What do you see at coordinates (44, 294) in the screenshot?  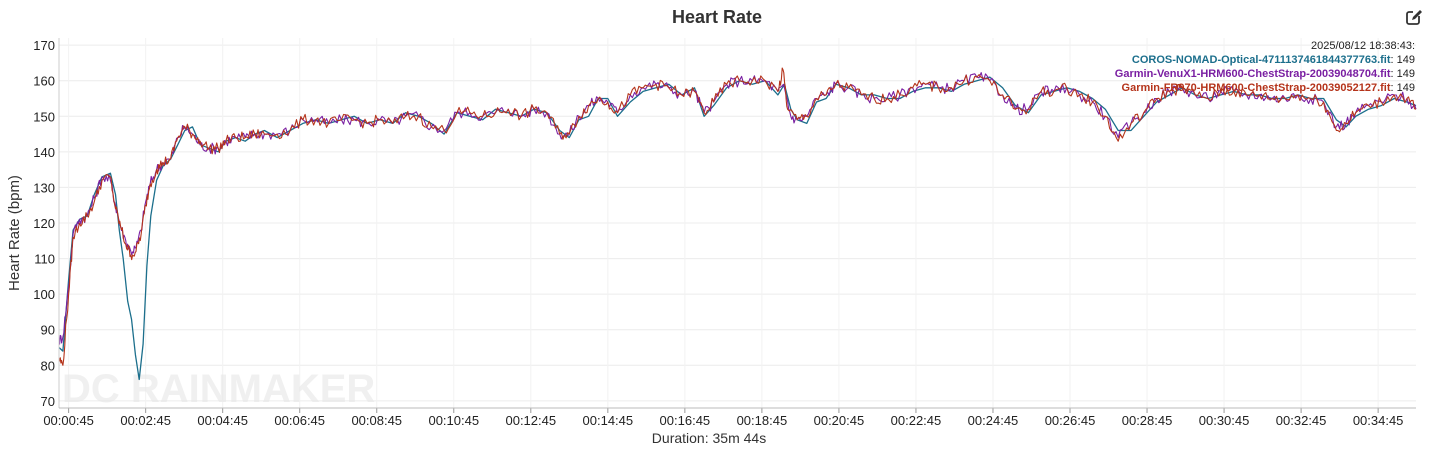 I see `y-tick-label: 100` at bounding box center [44, 294].